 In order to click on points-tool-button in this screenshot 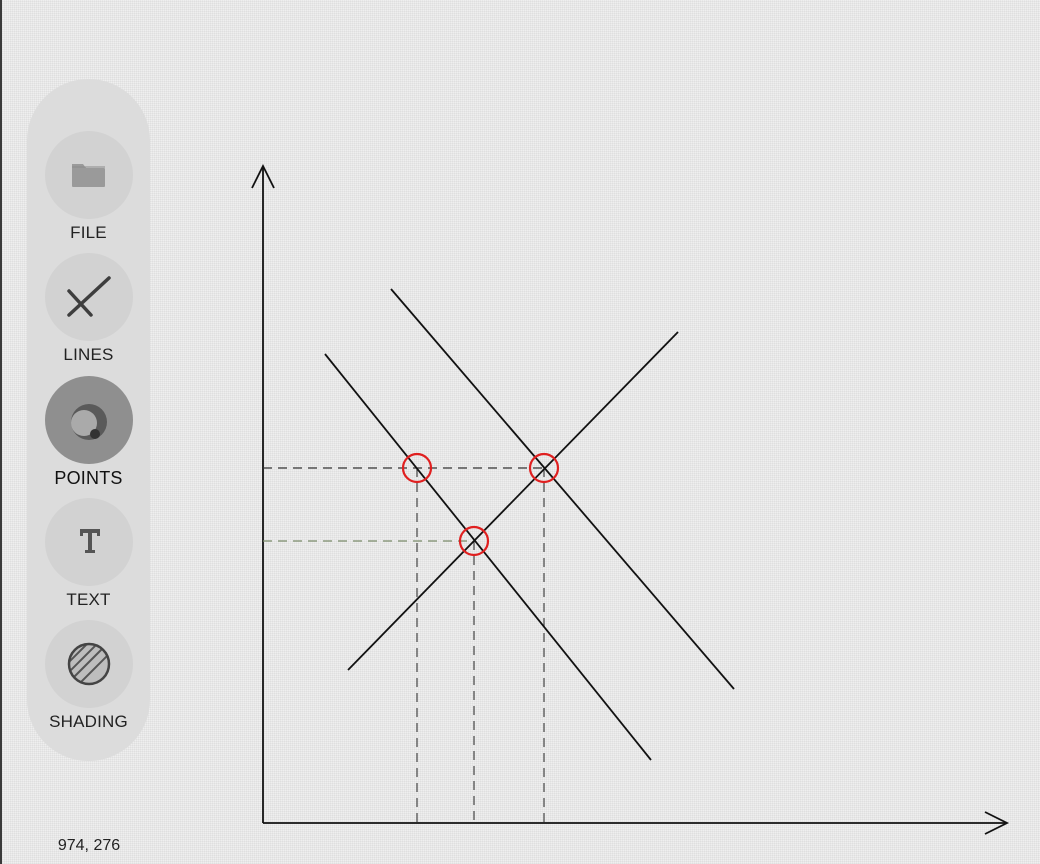, I will do `click(89, 420)`.